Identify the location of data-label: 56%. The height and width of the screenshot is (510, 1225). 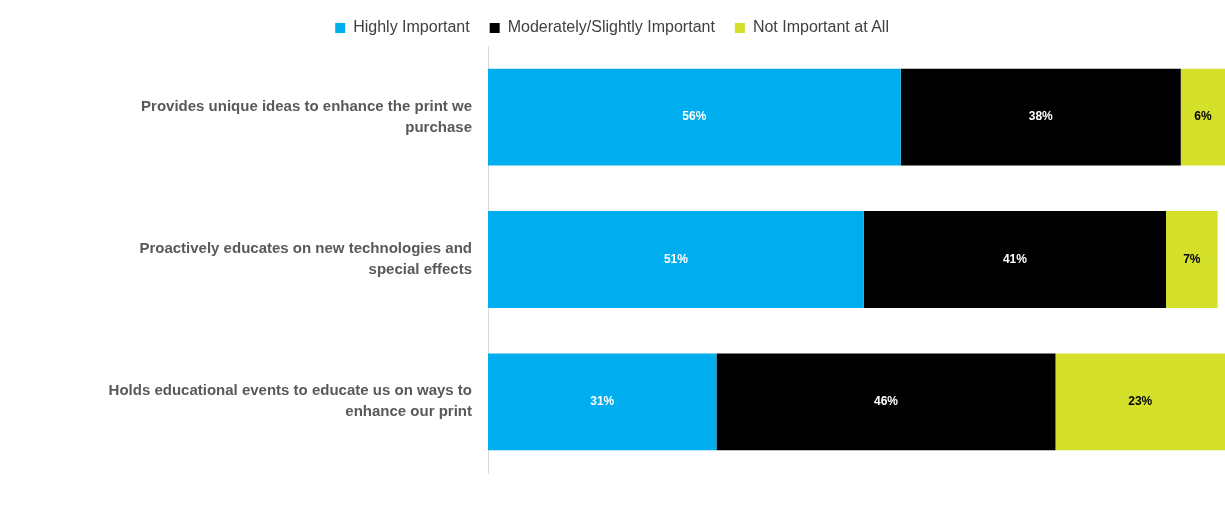
(694, 116).